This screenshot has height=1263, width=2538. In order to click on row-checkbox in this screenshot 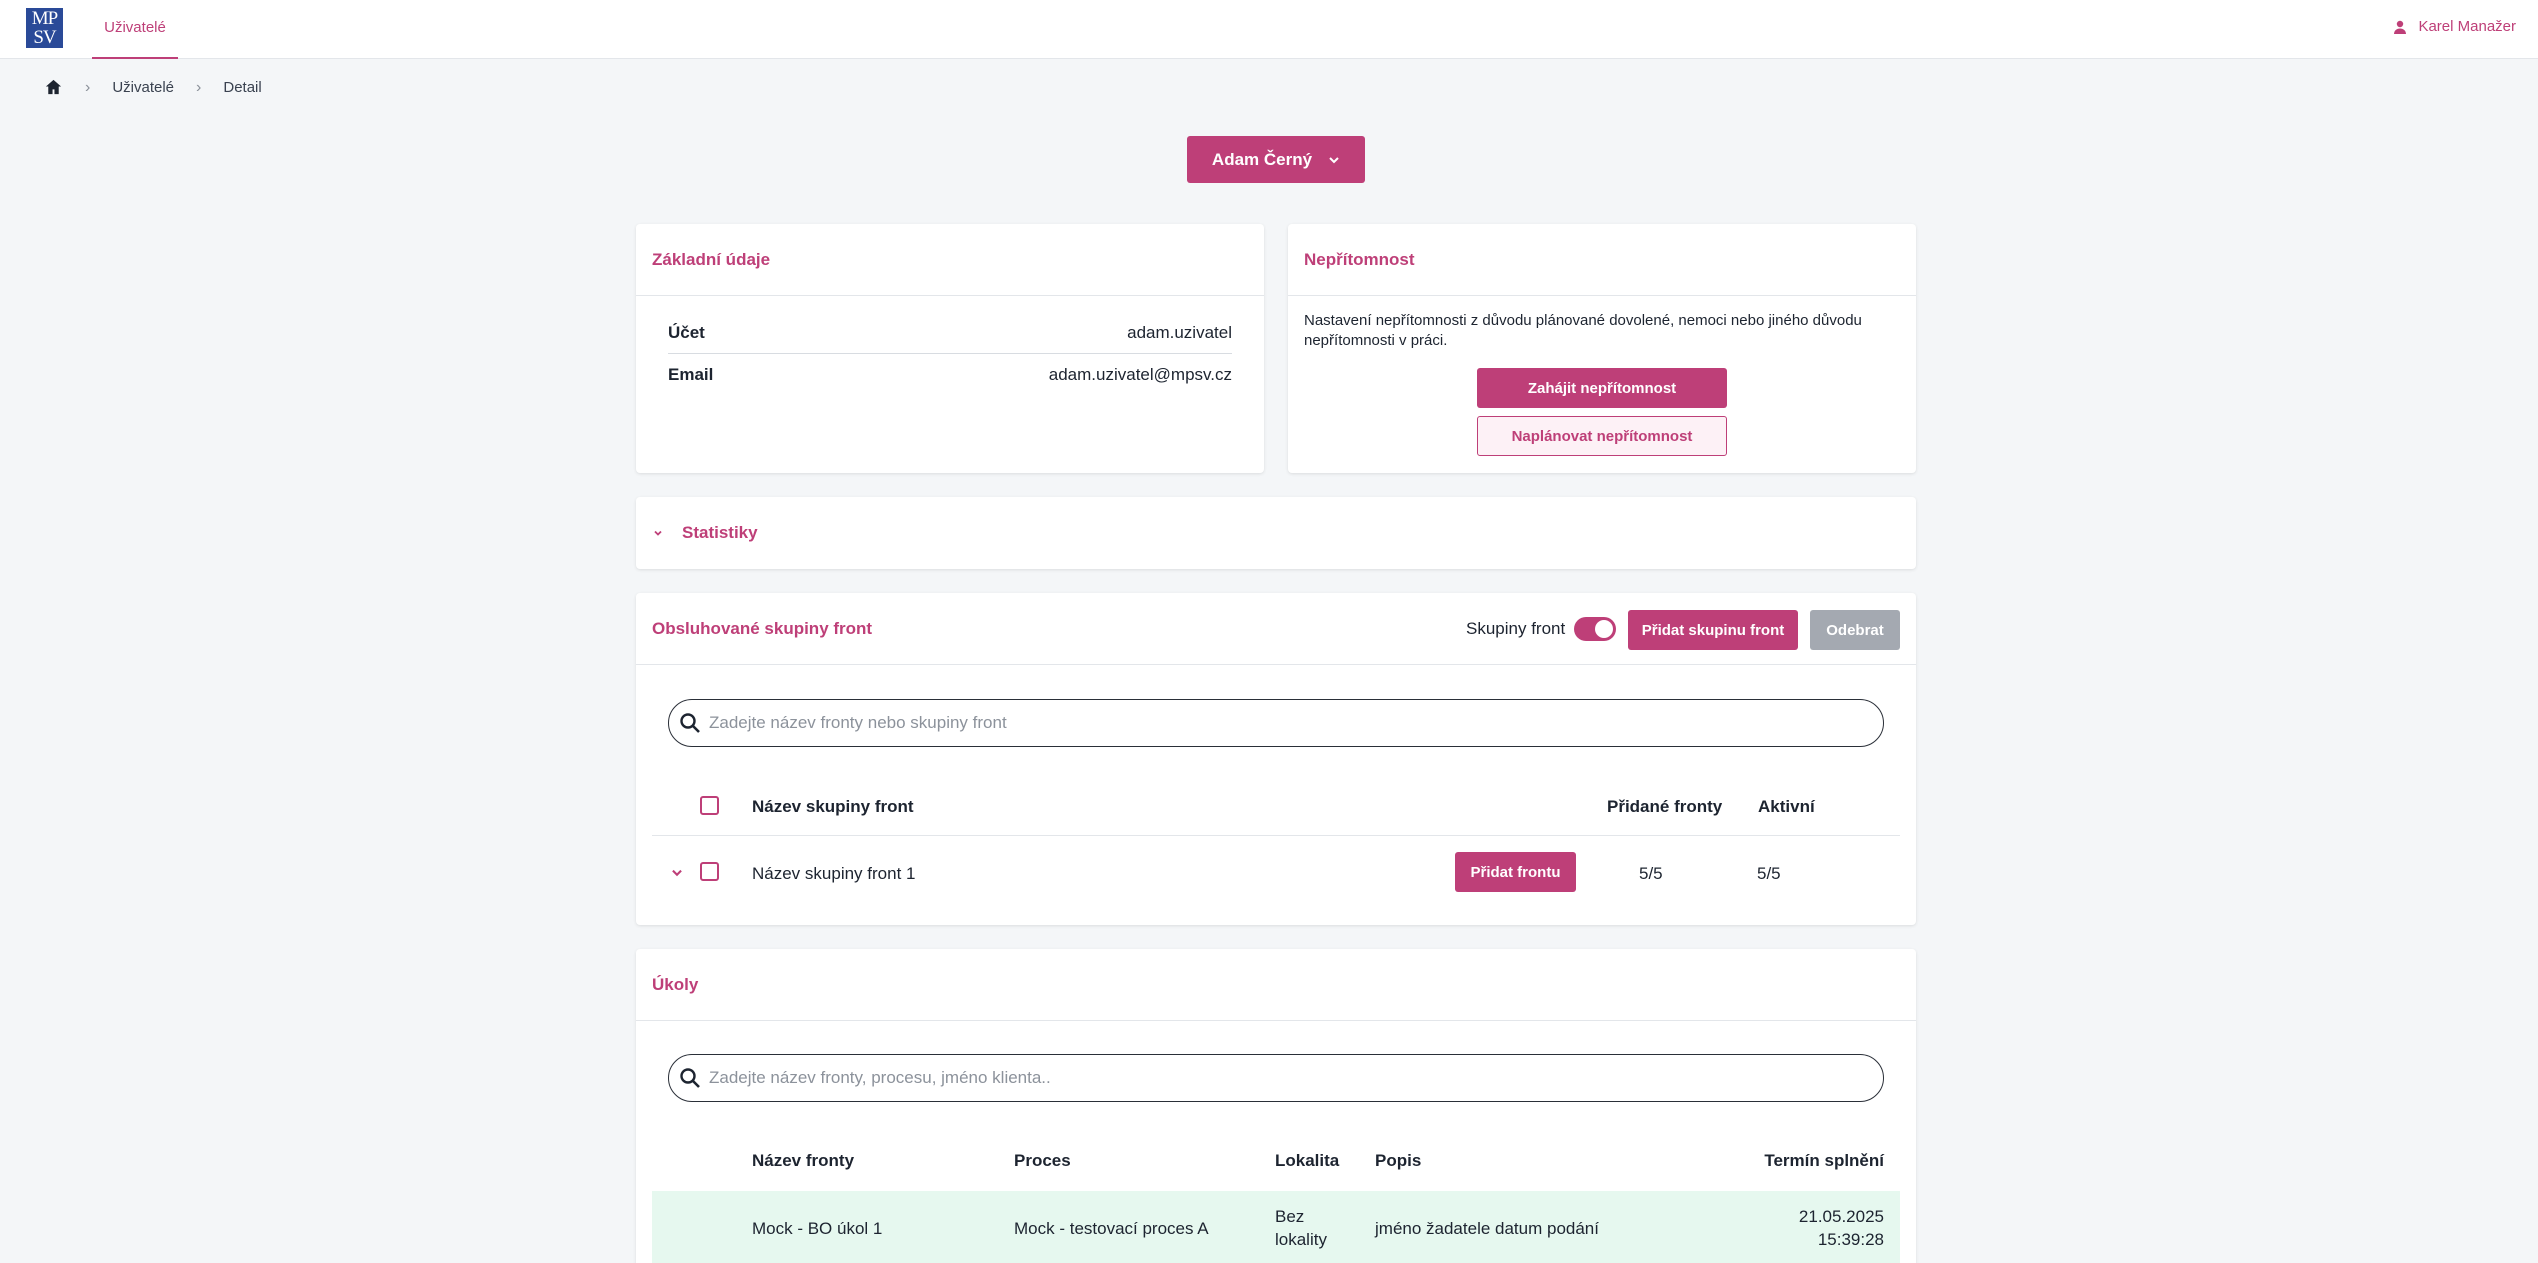, I will do `click(709, 871)`.